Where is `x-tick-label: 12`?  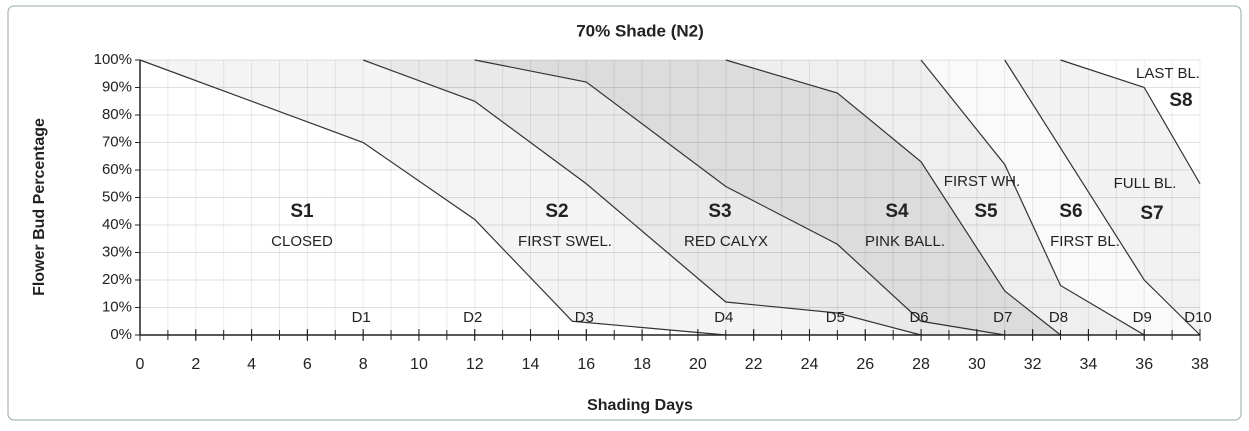 x-tick-label: 12 is located at coordinates (475, 364).